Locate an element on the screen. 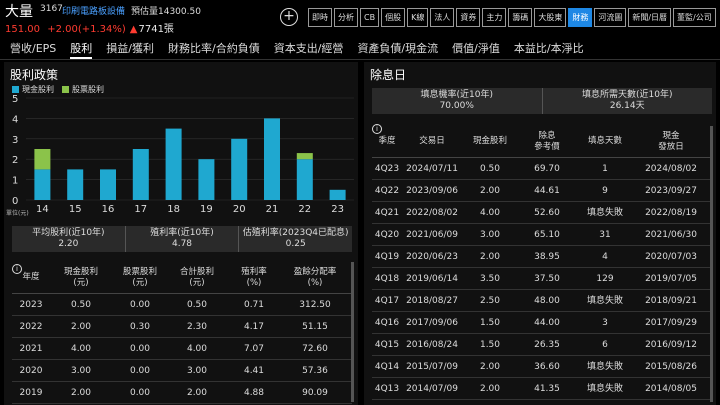 Image resolution: width=720 pixels, height=405 pixels. top-tab-bar: 即時 分析 CB 個股 K線 法人 資券 主力 籌碼 大股東 財務 河流圖 新聞/日曆 董監/公司 is located at coordinates (513, 17).